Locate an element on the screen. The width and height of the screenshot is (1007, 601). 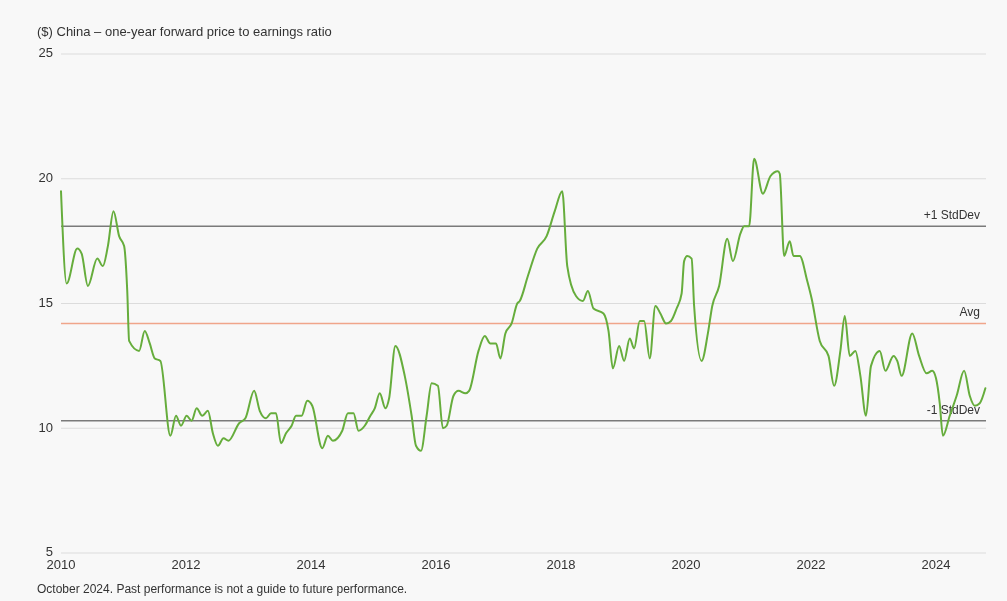
y-tick-label: 15 is located at coordinates (45, 302).